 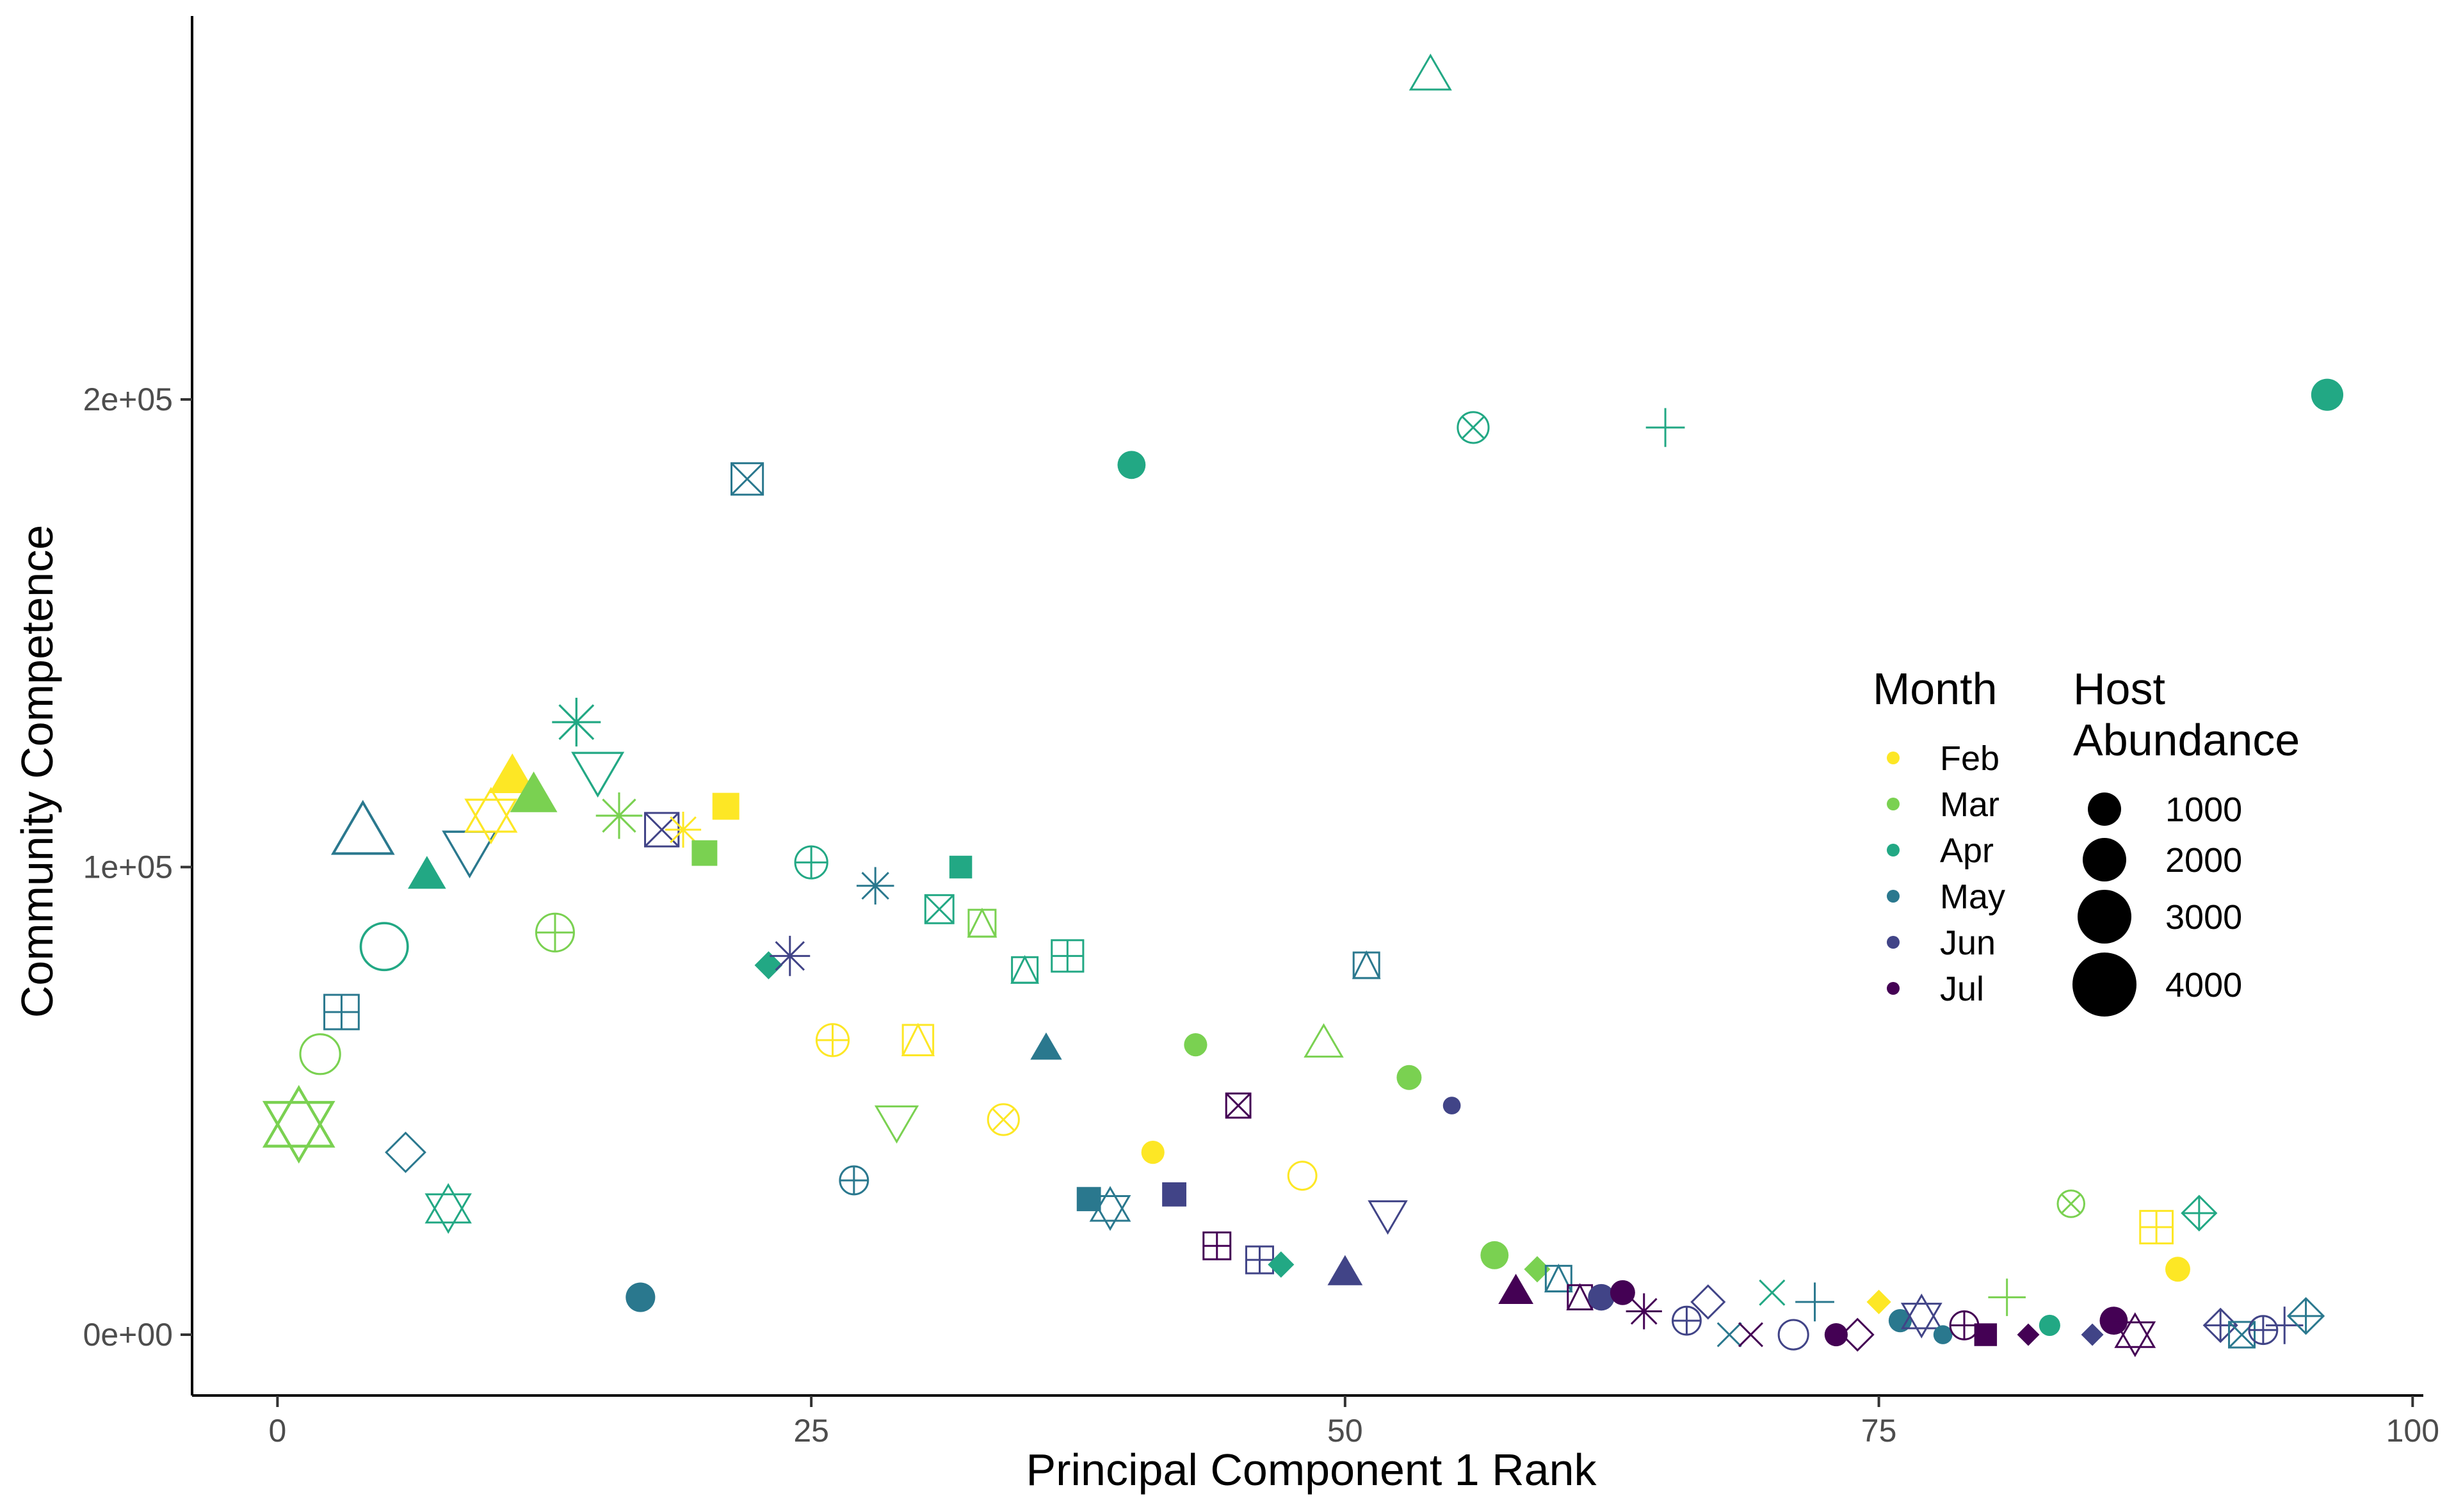 I want to click on legend-months: Feb Mar Apr May Jun Jul, so click(x=1946, y=873).